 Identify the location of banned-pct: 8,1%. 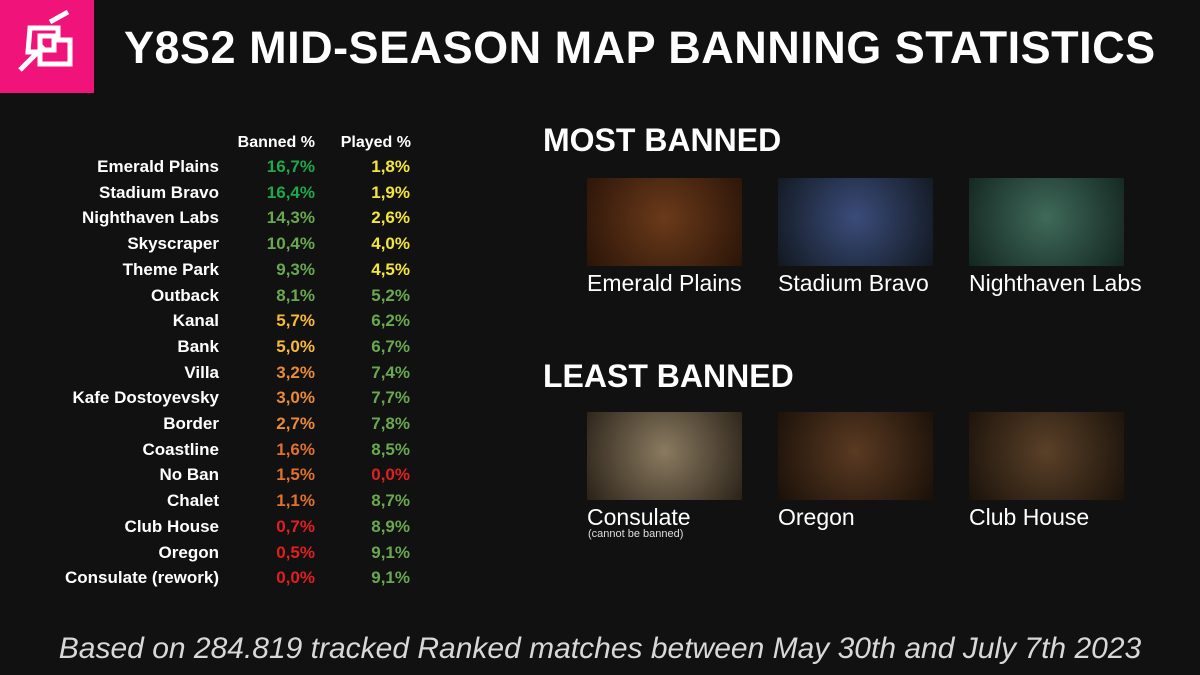
(295, 295).